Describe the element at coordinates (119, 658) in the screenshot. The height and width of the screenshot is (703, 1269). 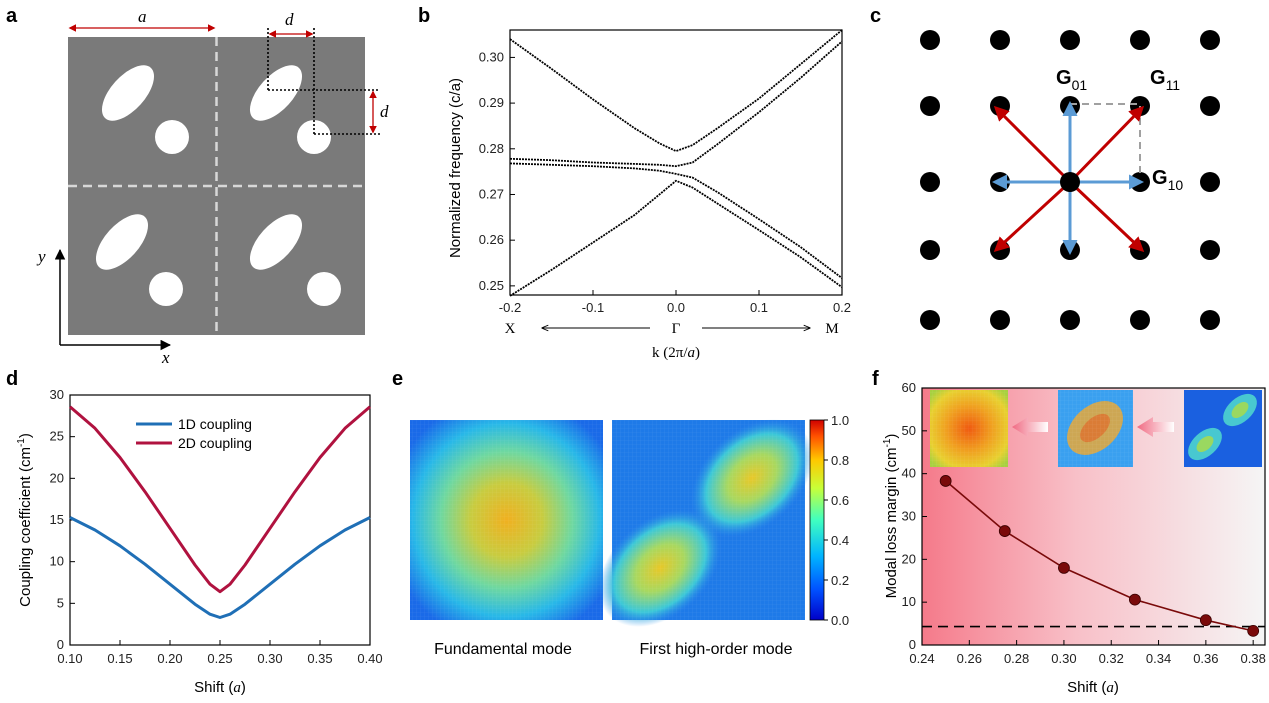
I see `x-tick-label-d: 0.15` at that location.